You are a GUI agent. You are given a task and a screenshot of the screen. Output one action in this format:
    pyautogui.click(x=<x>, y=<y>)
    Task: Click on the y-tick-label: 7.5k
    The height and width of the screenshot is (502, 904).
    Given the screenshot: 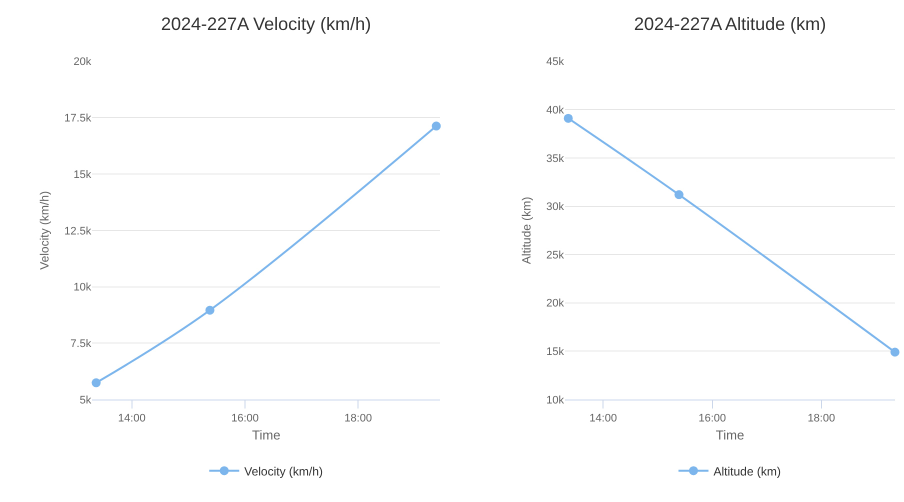 What is the action you would take?
    pyautogui.click(x=81, y=344)
    